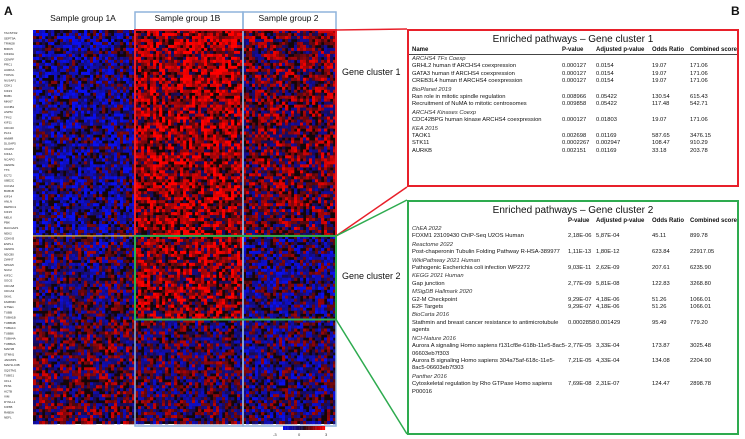 This screenshot has height=439, width=745. Describe the element at coordinates (9, 191) in the screenshot. I see `gene-label: BUB1B` at that location.